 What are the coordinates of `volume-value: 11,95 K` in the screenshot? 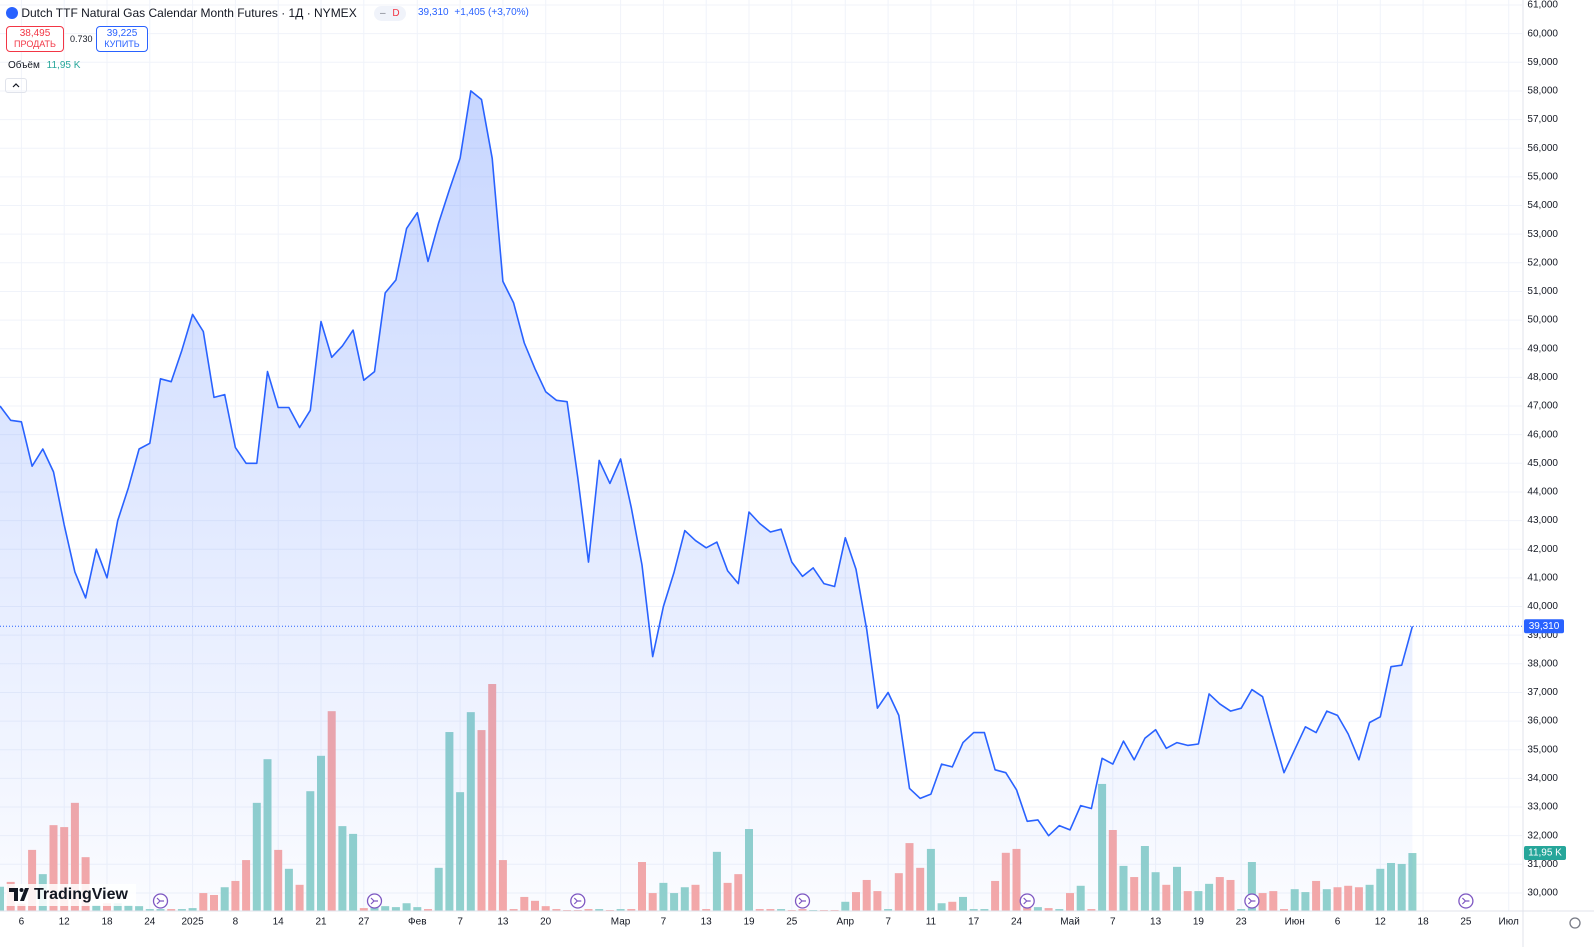 It's located at (63, 65).